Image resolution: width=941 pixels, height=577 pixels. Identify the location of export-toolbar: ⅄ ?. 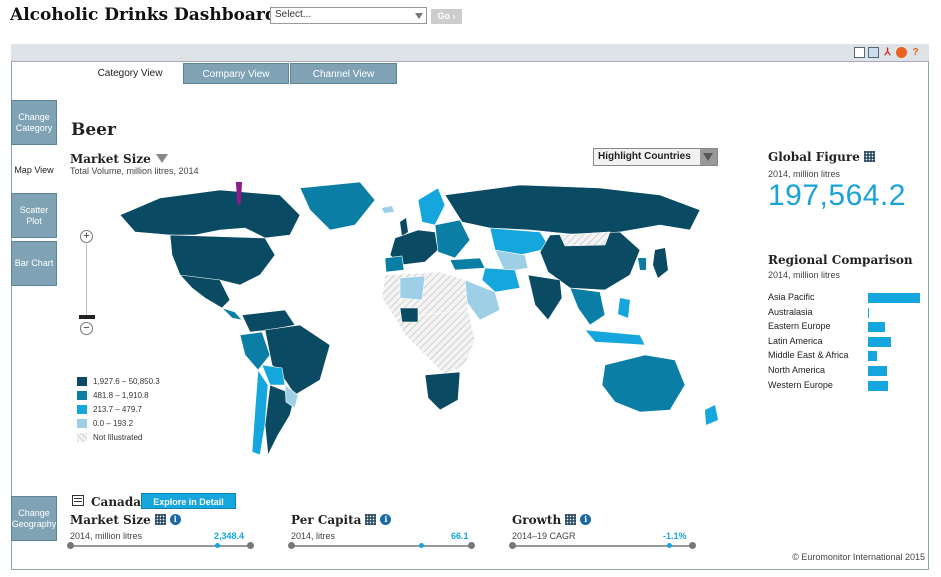
(887, 52).